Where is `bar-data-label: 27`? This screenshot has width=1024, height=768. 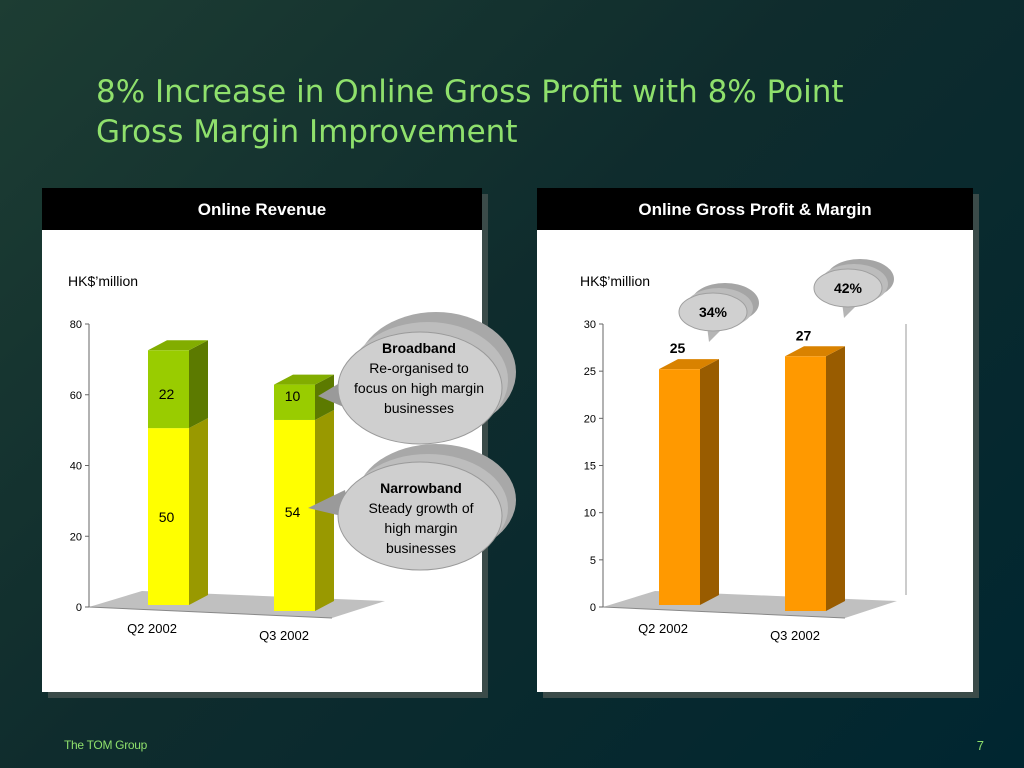 bar-data-label: 27 is located at coordinates (804, 335).